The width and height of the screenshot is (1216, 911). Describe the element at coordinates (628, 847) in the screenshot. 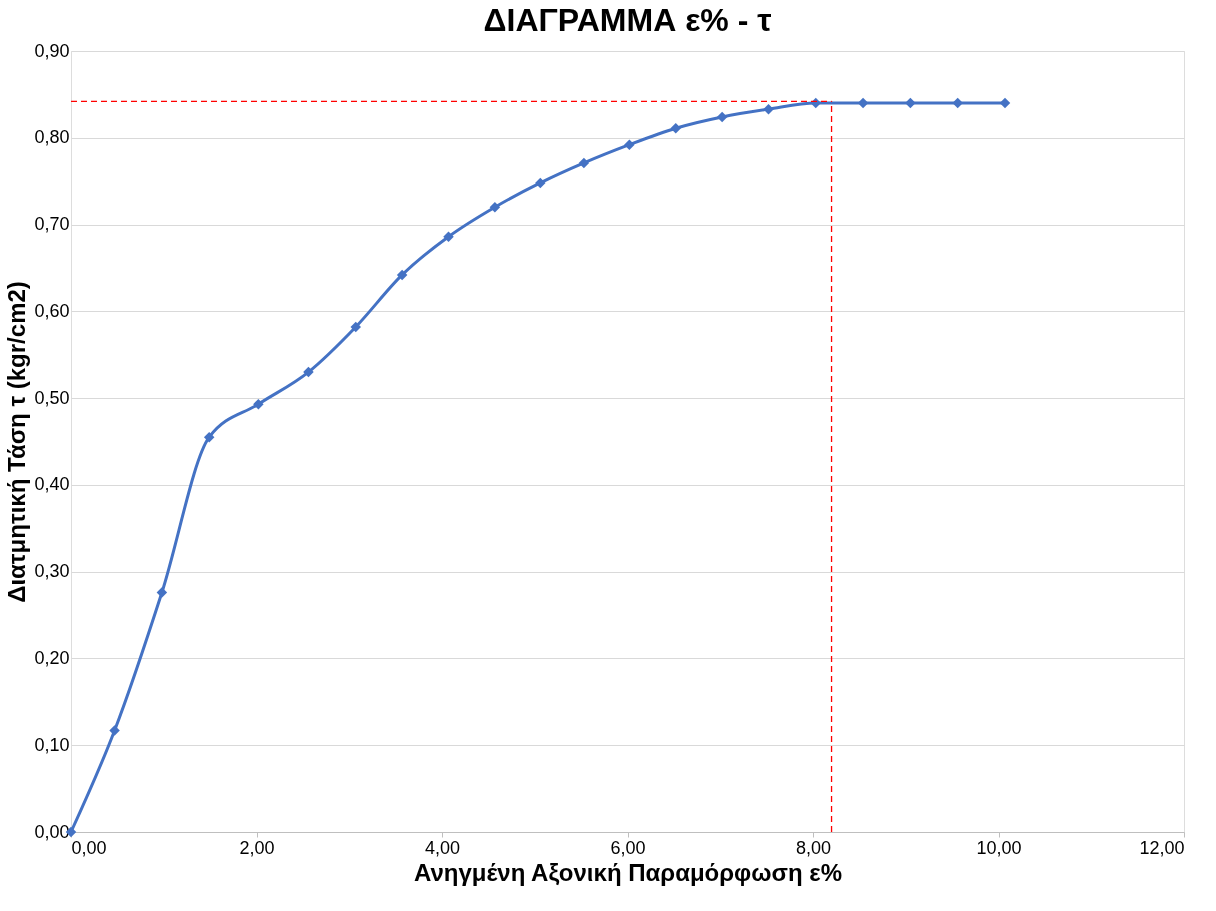

I see `x-tick-label: 6,00` at that location.